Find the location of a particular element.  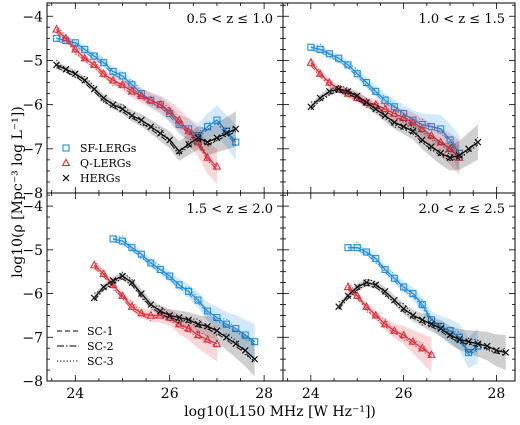

x-tick-label: 28 is located at coordinates (264, 394).